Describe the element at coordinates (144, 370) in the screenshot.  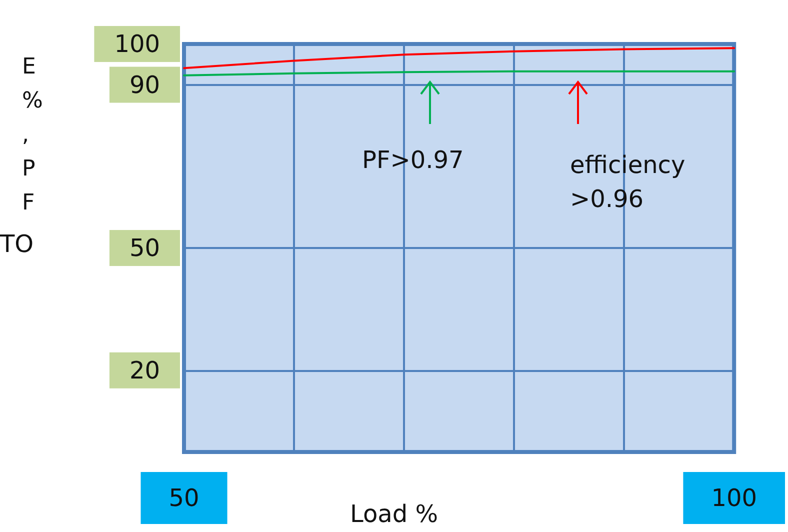
I see `y-tick-label: 20` at that location.